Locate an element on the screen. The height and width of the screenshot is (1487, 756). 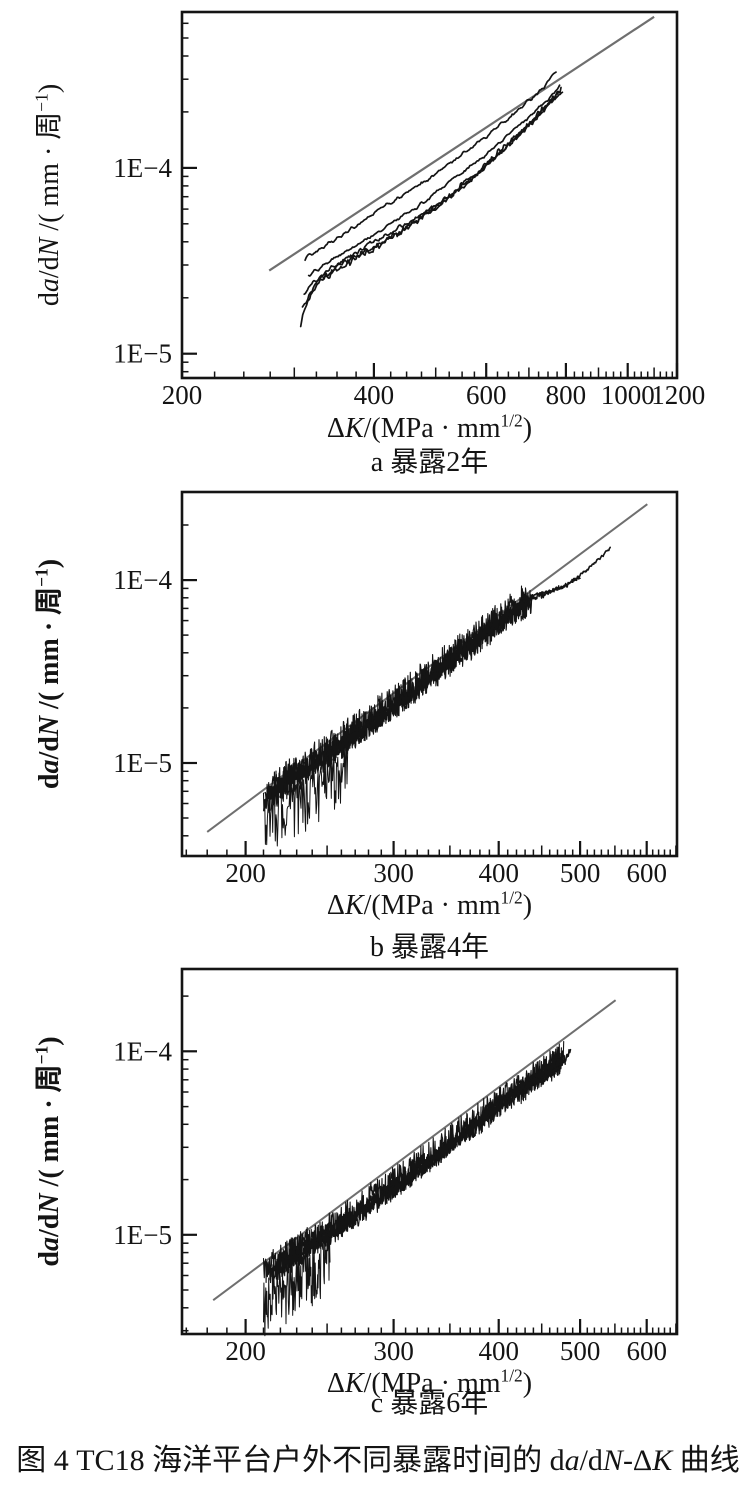
x-tick-label-a: 600 is located at coordinates (486, 395).